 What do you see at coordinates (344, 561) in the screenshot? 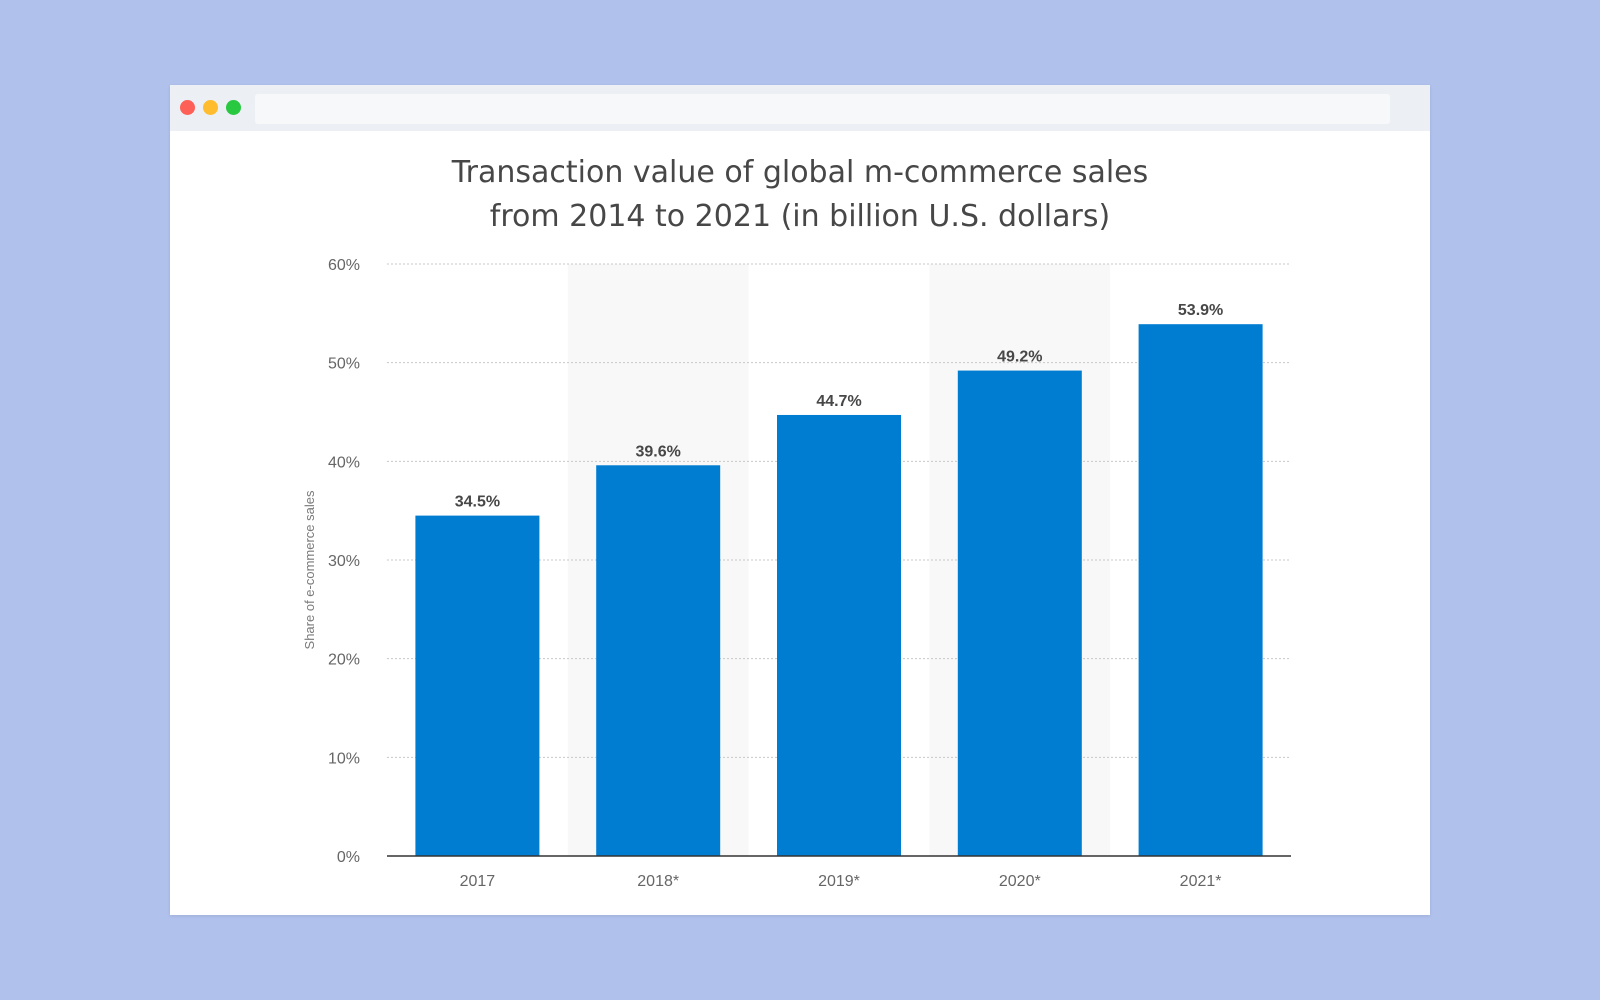
I see `y-tick-label: 30%` at bounding box center [344, 561].